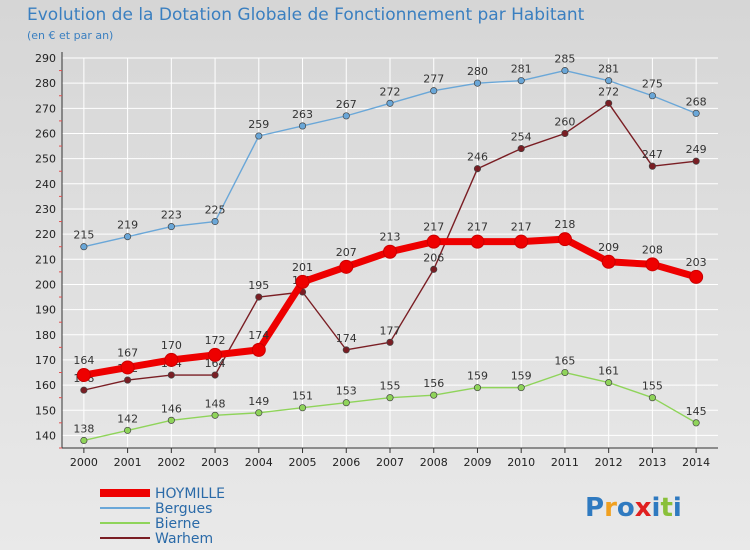 The height and width of the screenshot is (550, 750). I want to click on data-label-hoymille: 170, so click(171, 345).